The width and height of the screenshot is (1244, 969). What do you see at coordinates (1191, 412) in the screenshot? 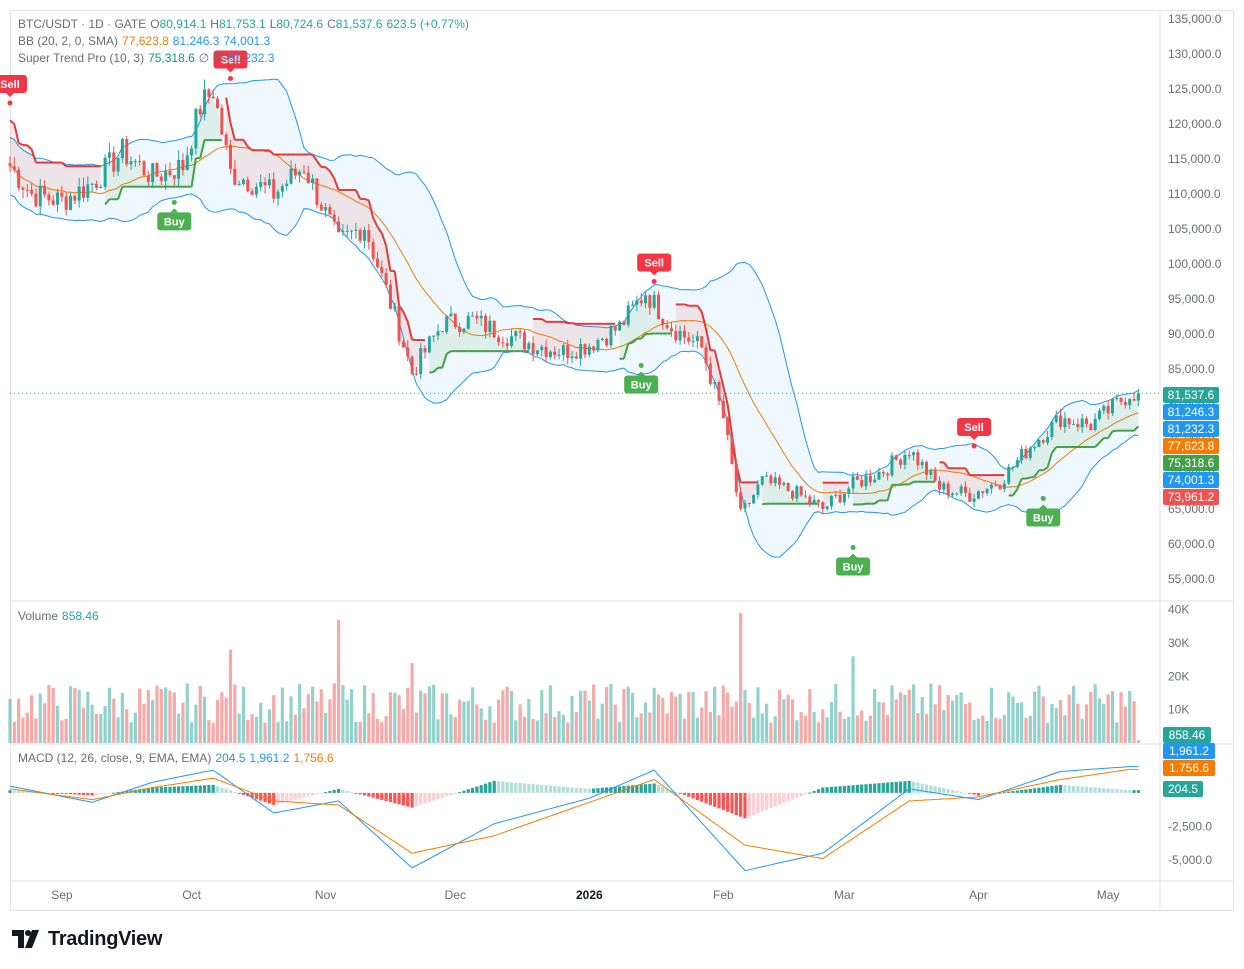
I see `price-tag-box` at bounding box center [1191, 412].